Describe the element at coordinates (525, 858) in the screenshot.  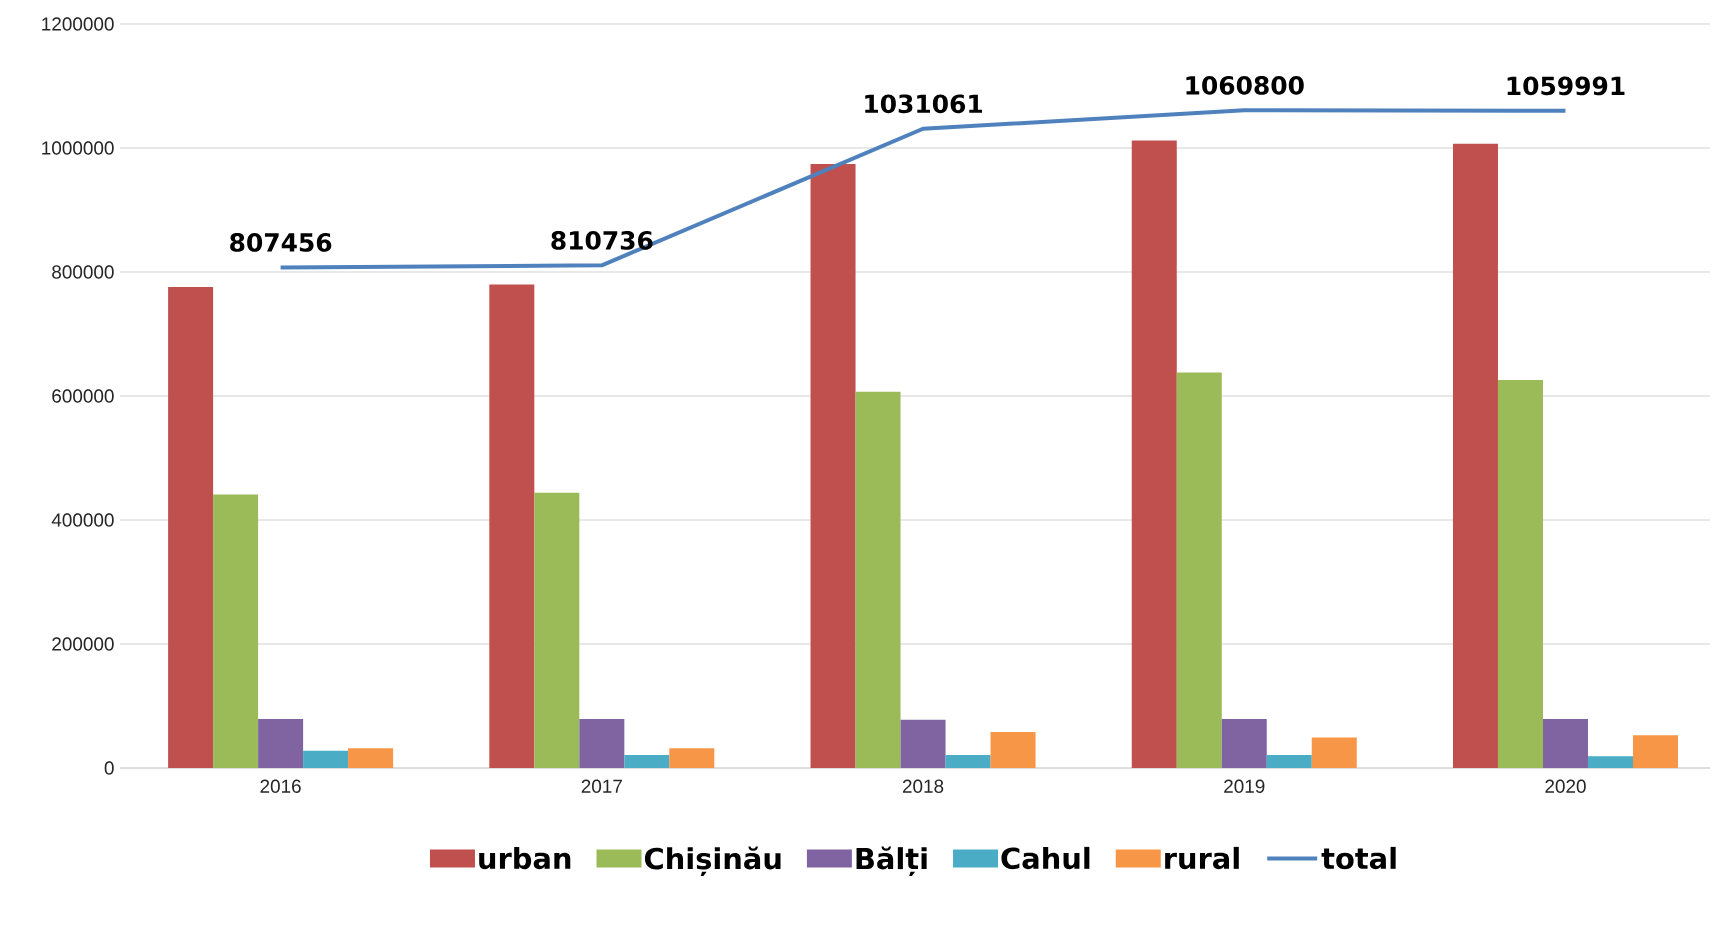
I see `legend-label: urban` at that location.